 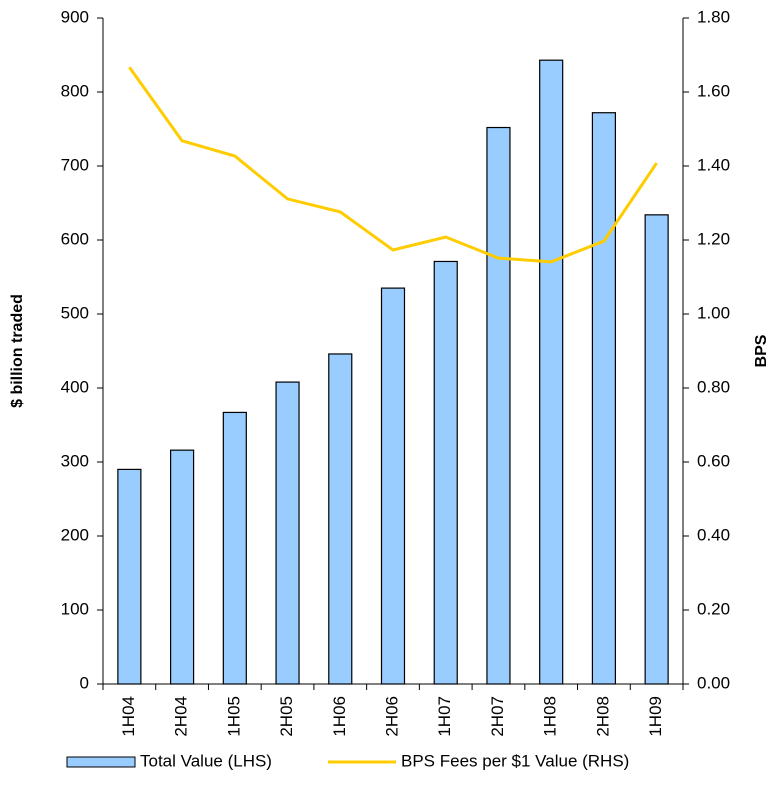 What do you see at coordinates (602, 716) in the screenshot?
I see `x-tick-label: 2H08` at bounding box center [602, 716].